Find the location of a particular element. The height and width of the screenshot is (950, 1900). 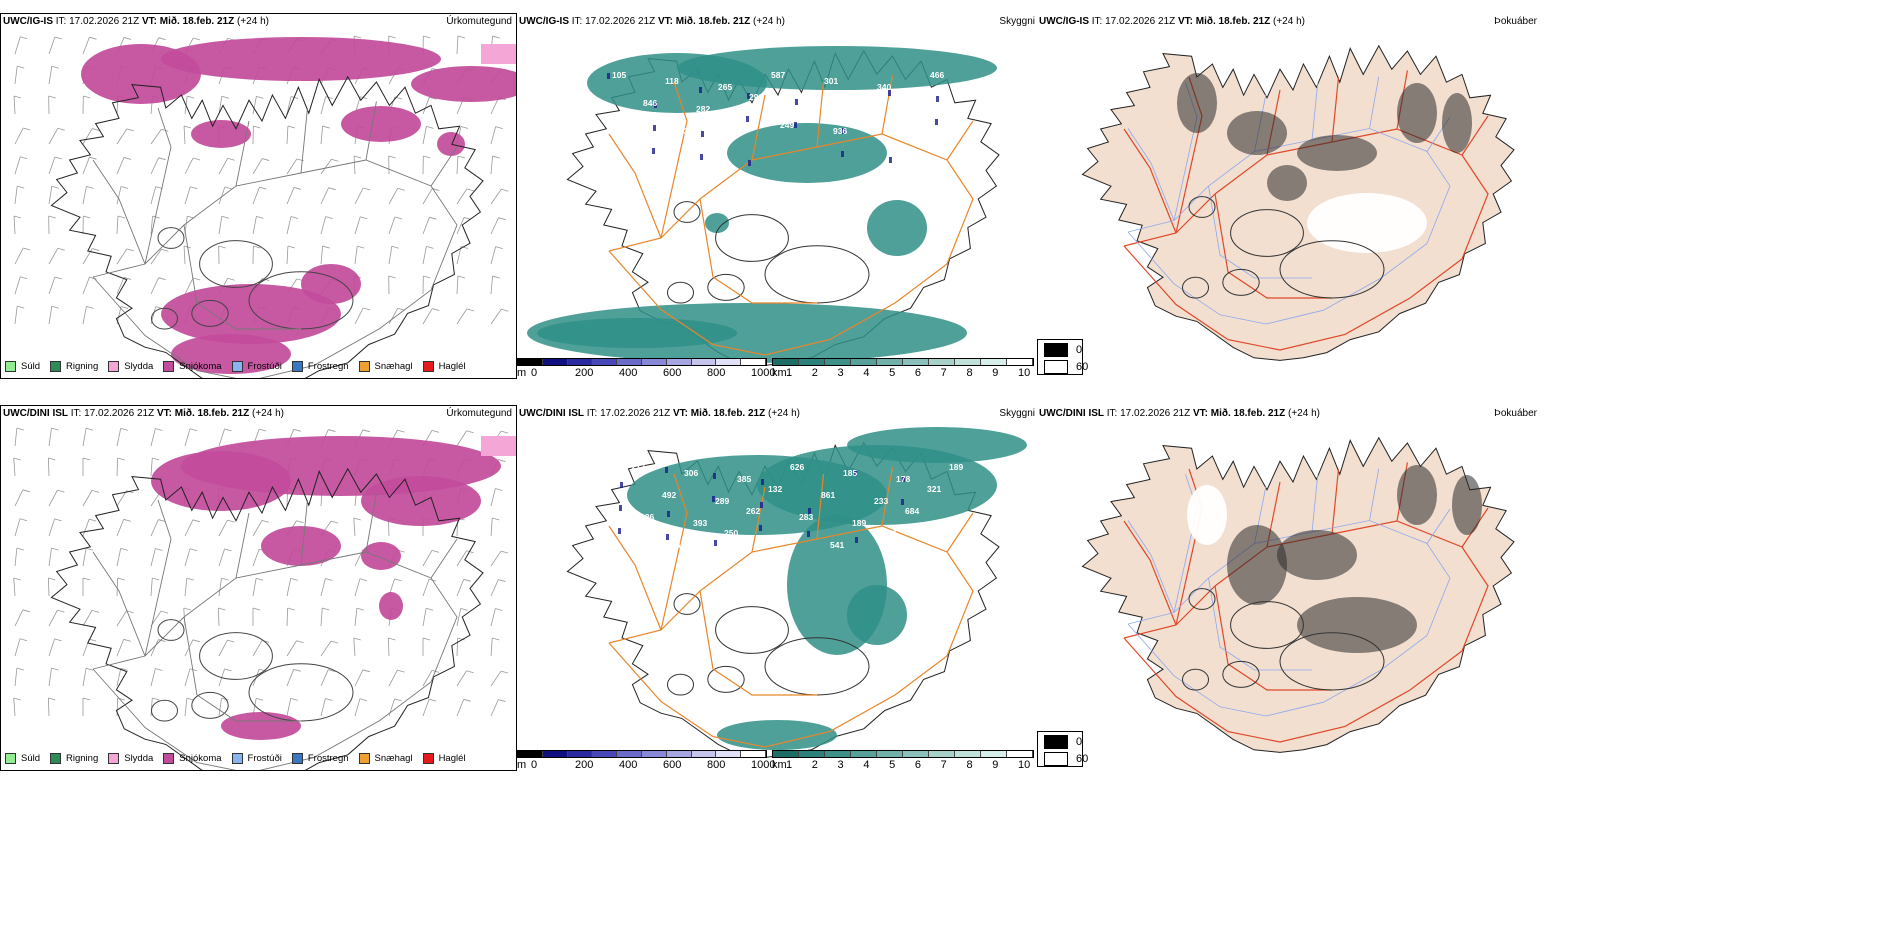

legend-swatch is located at coordinates (169, 758).